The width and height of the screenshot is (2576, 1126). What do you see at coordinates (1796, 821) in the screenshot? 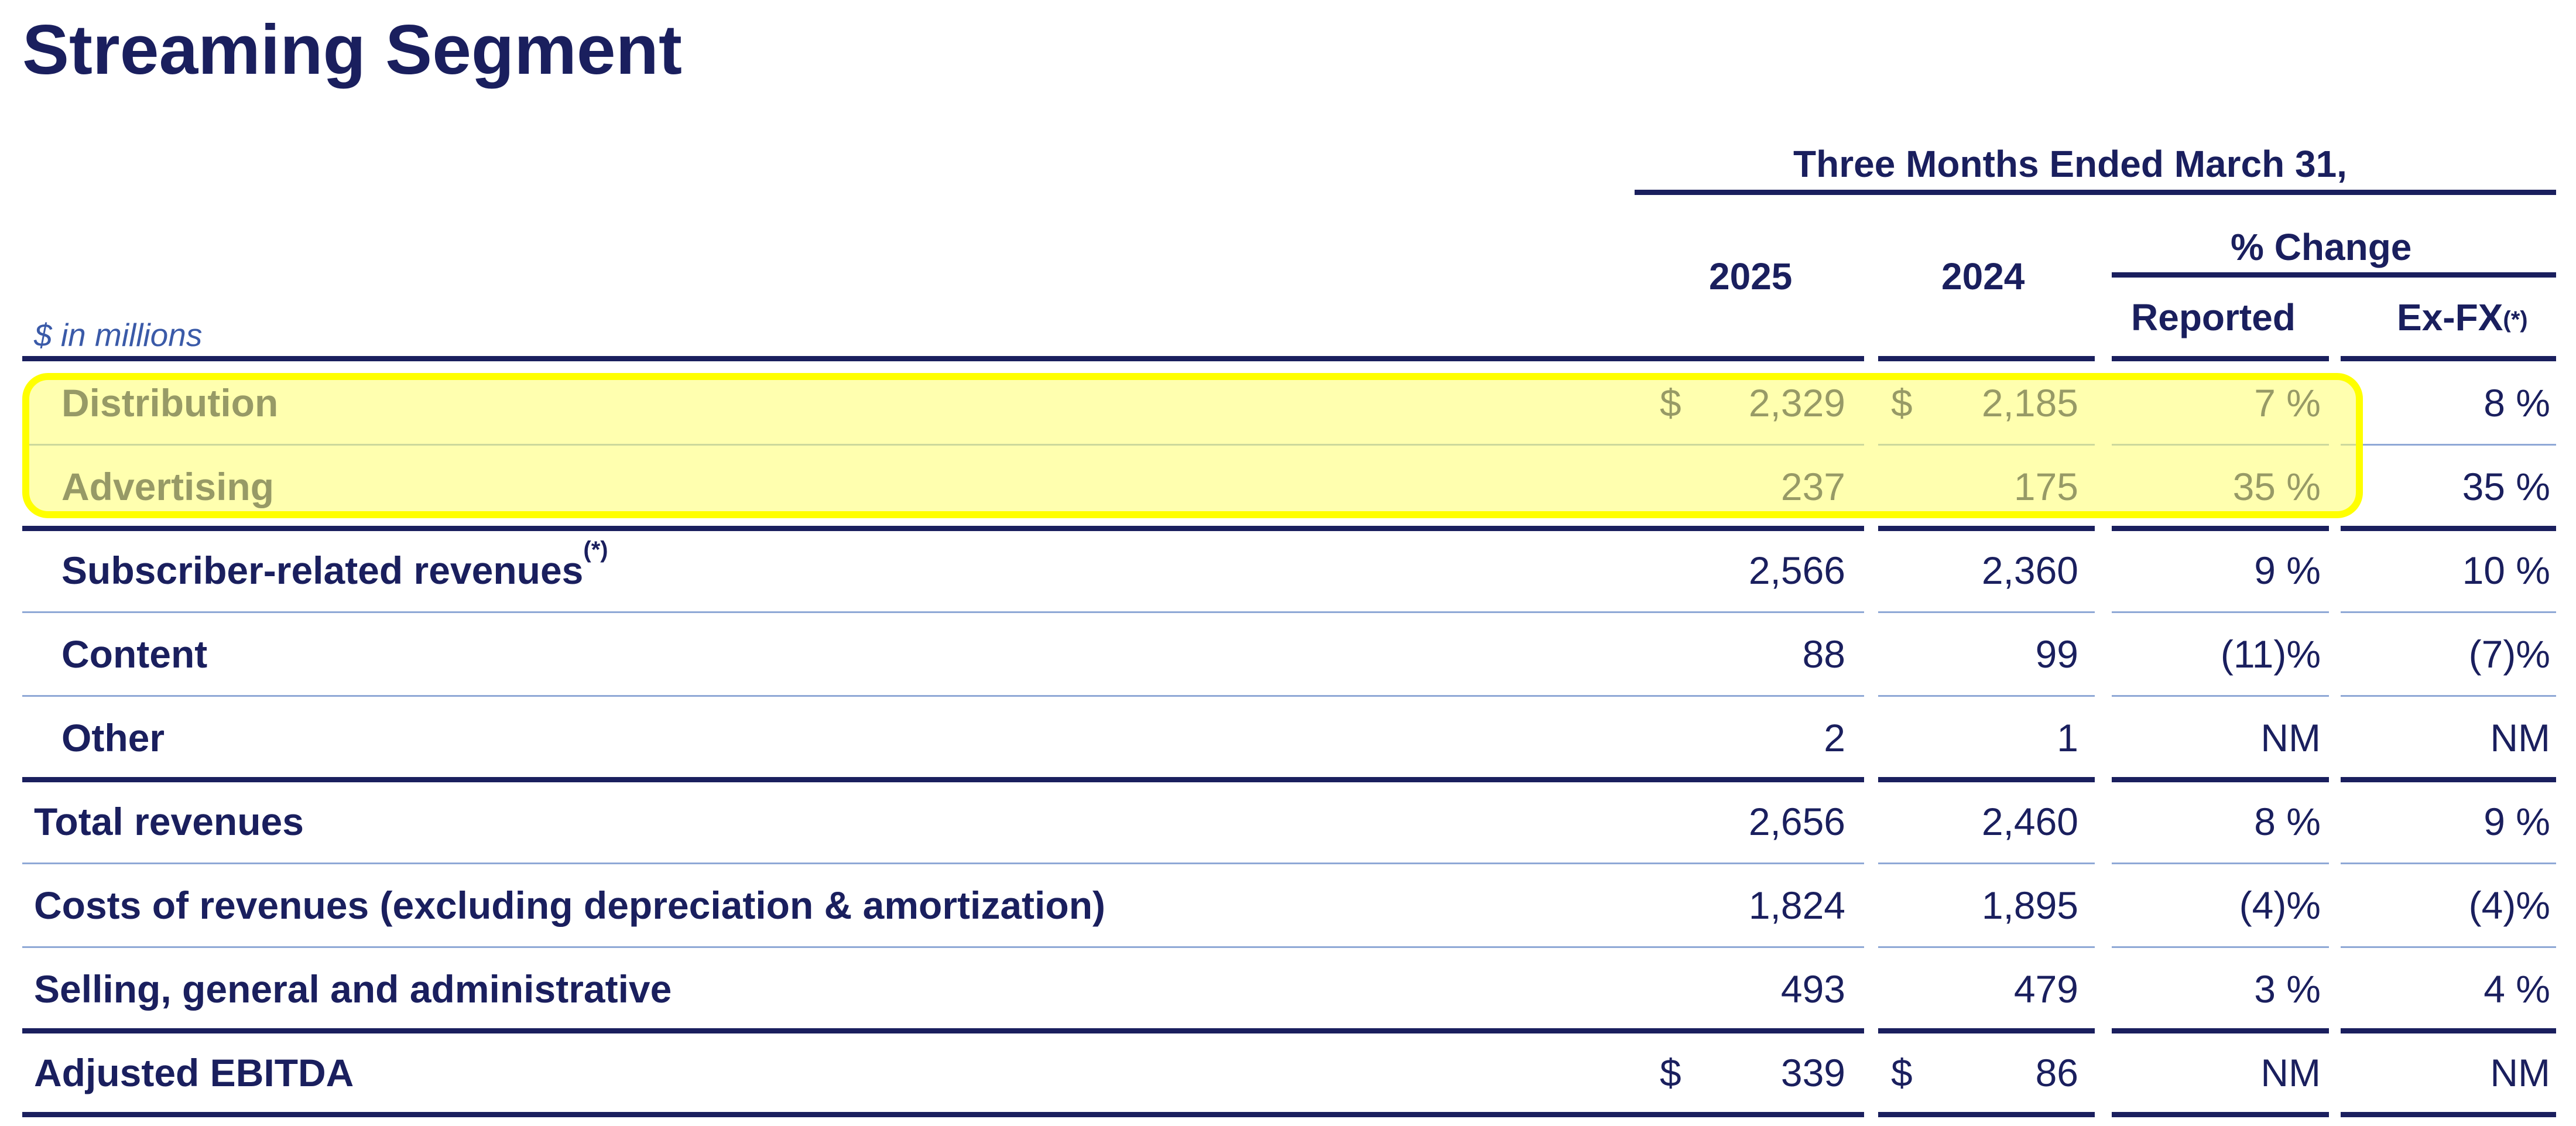
I see `value-2025: 2,656` at bounding box center [1796, 821].